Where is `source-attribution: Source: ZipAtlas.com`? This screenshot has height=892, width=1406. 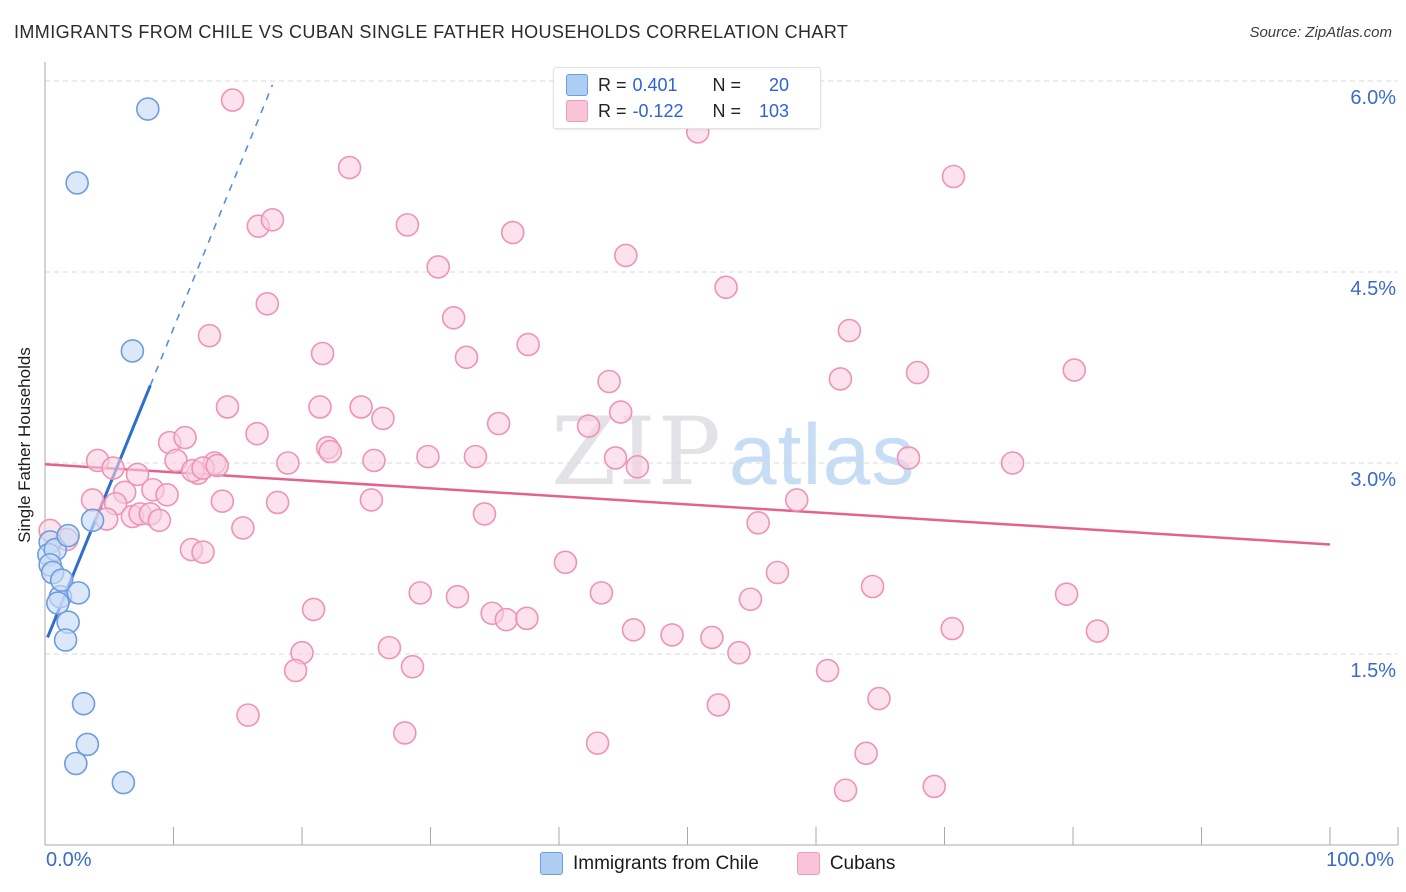 source-attribution: Source: ZipAtlas.com is located at coordinates (1320, 32).